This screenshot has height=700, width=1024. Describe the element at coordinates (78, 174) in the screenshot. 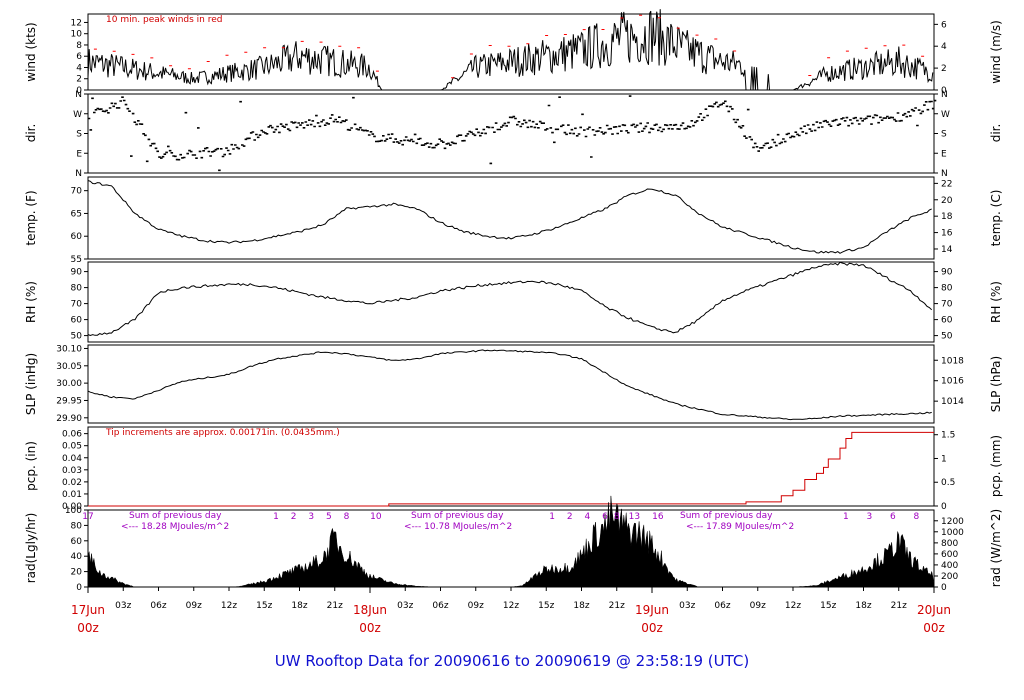

I see `dir-ltick-label-0: N` at that location.